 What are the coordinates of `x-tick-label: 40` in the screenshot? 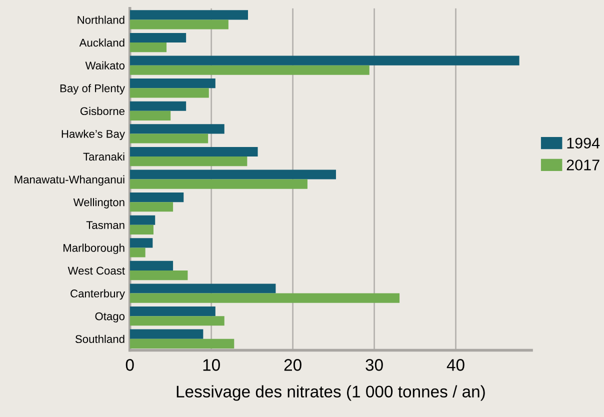 It's located at (455, 365).